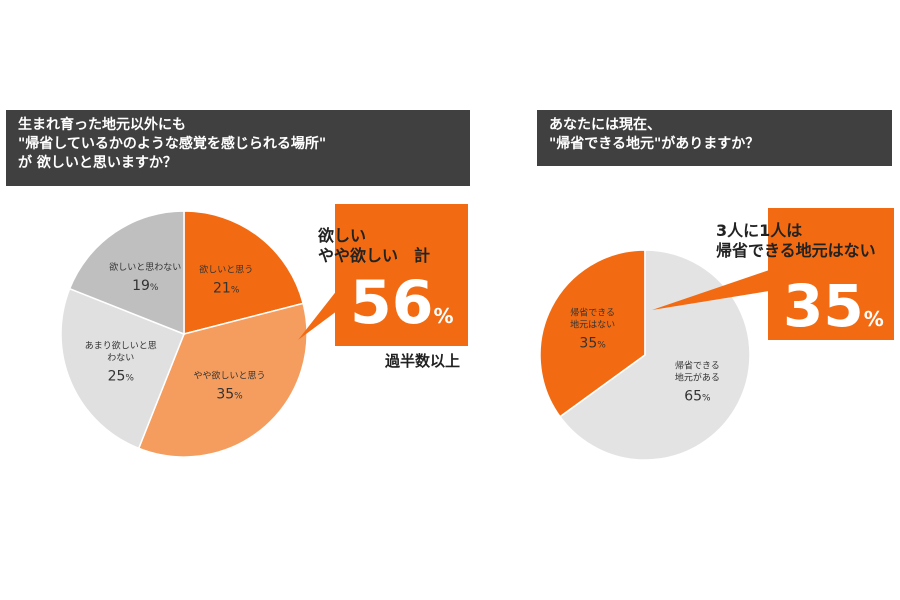 The width and height of the screenshot is (900, 600). I want to click on callout-1-heading-line-1: 欲しい, so click(342, 235).